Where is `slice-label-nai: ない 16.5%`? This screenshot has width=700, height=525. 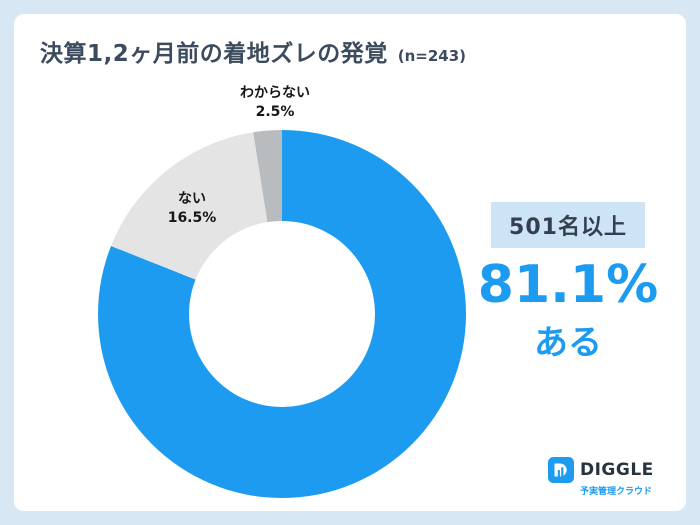 slice-label-nai: ない 16.5% is located at coordinates (192, 209).